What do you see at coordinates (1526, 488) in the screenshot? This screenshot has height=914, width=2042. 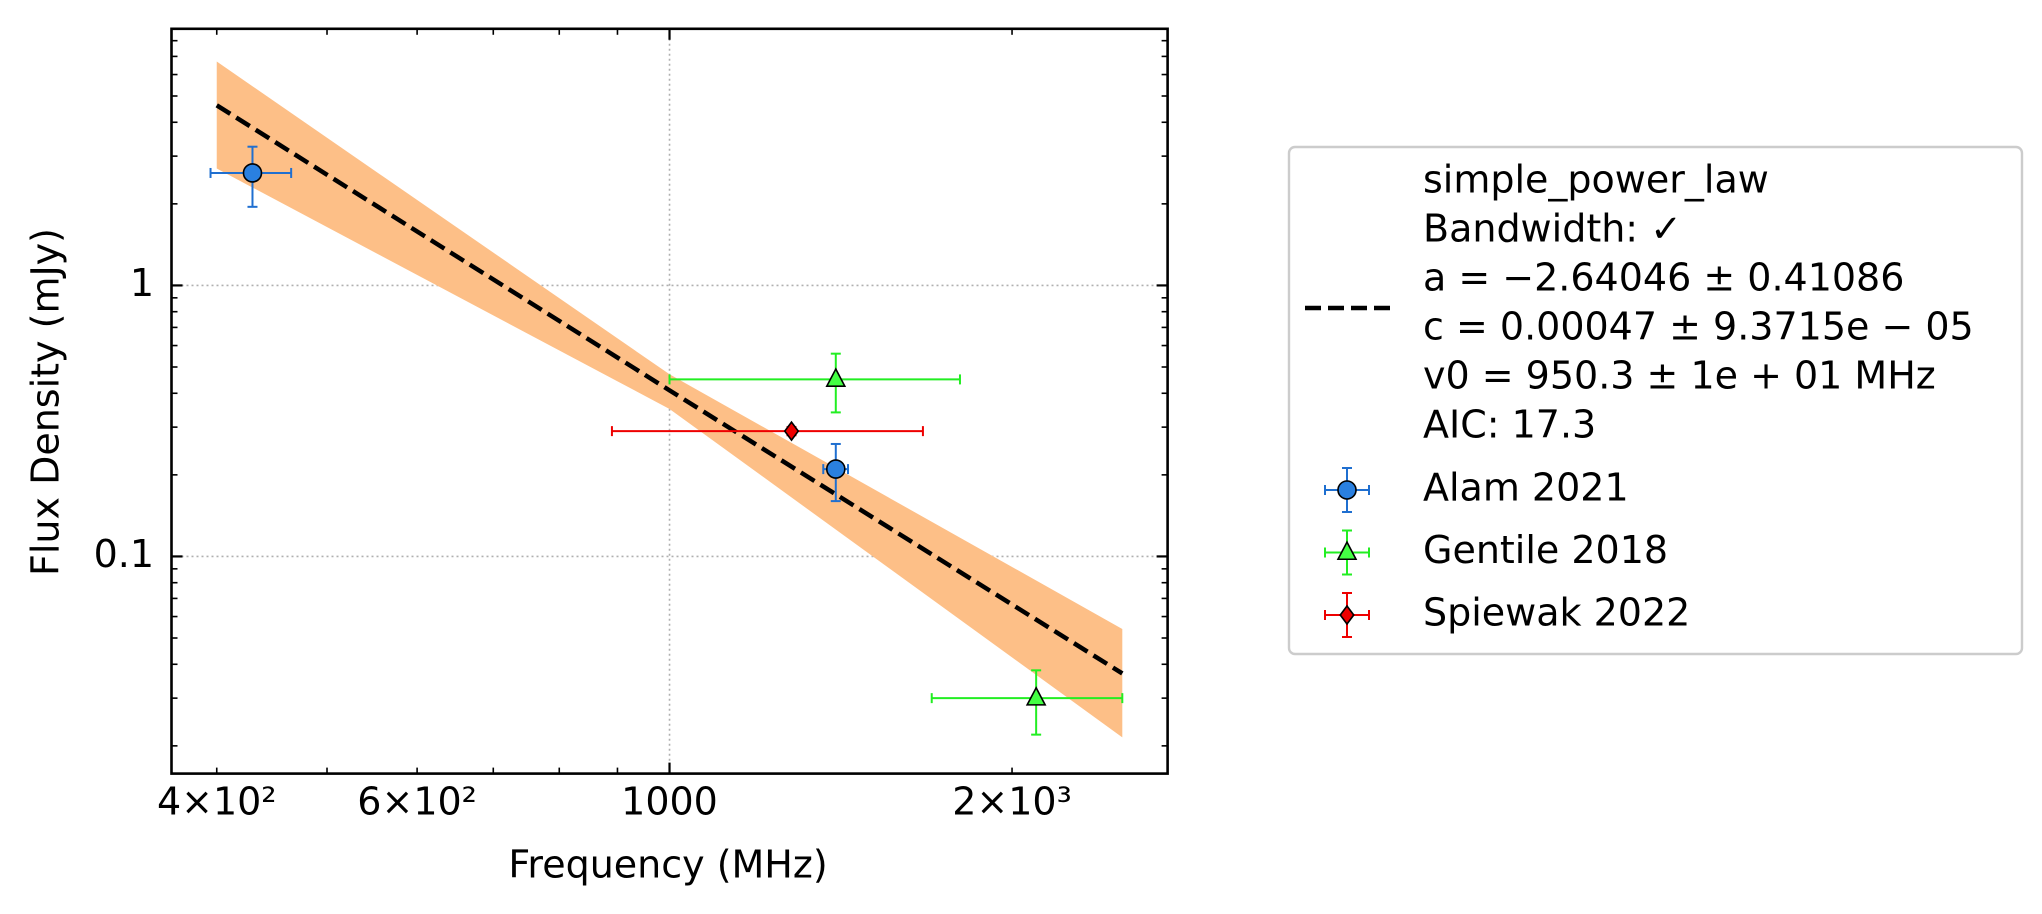 I see `legend-label: Alam 2021` at bounding box center [1526, 488].